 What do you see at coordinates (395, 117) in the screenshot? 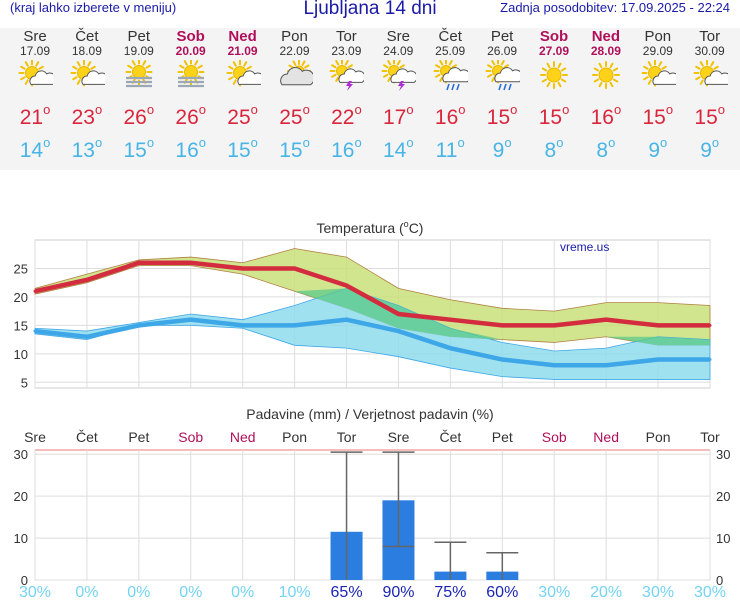
I see `max-temp-value: 17` at bounding box center [395, 117].